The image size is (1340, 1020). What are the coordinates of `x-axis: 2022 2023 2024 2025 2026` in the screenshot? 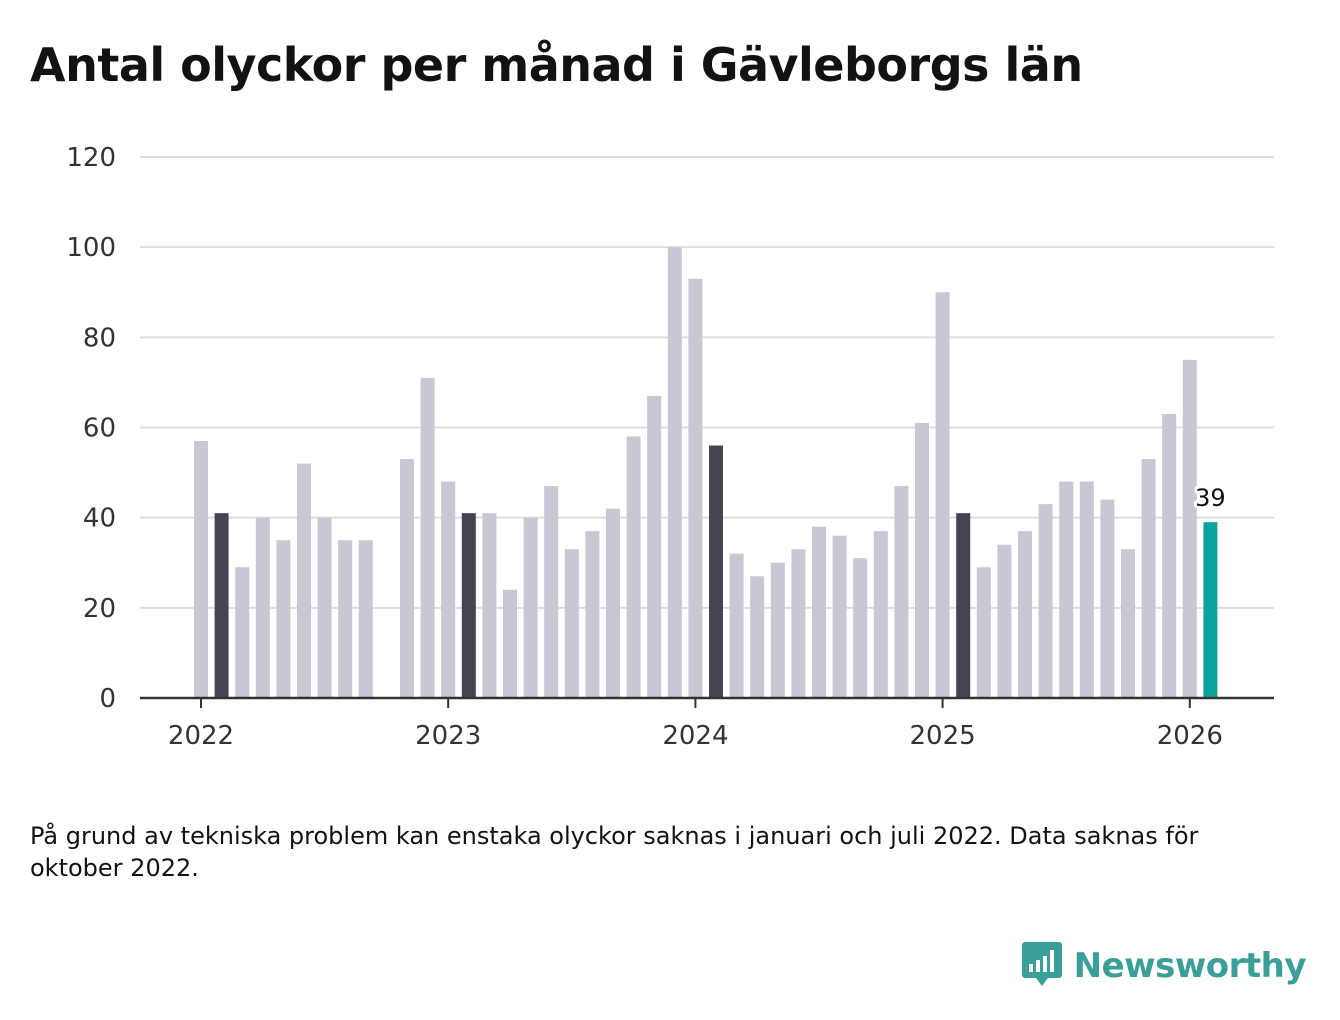 It's located at (707, 723).